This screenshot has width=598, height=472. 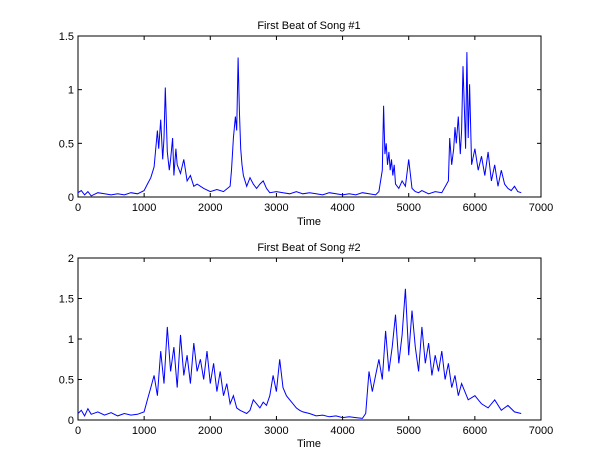 I want to click on subplot-1-xlabel: Time, so click(x=309, y=222).